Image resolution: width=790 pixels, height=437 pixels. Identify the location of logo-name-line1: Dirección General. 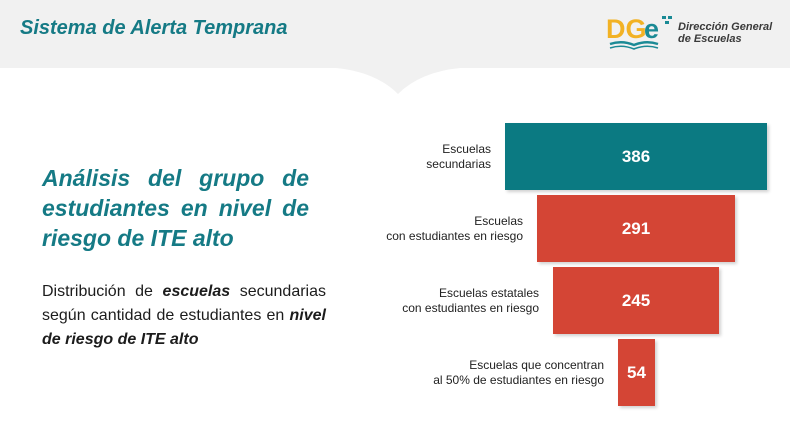
(725, 27).